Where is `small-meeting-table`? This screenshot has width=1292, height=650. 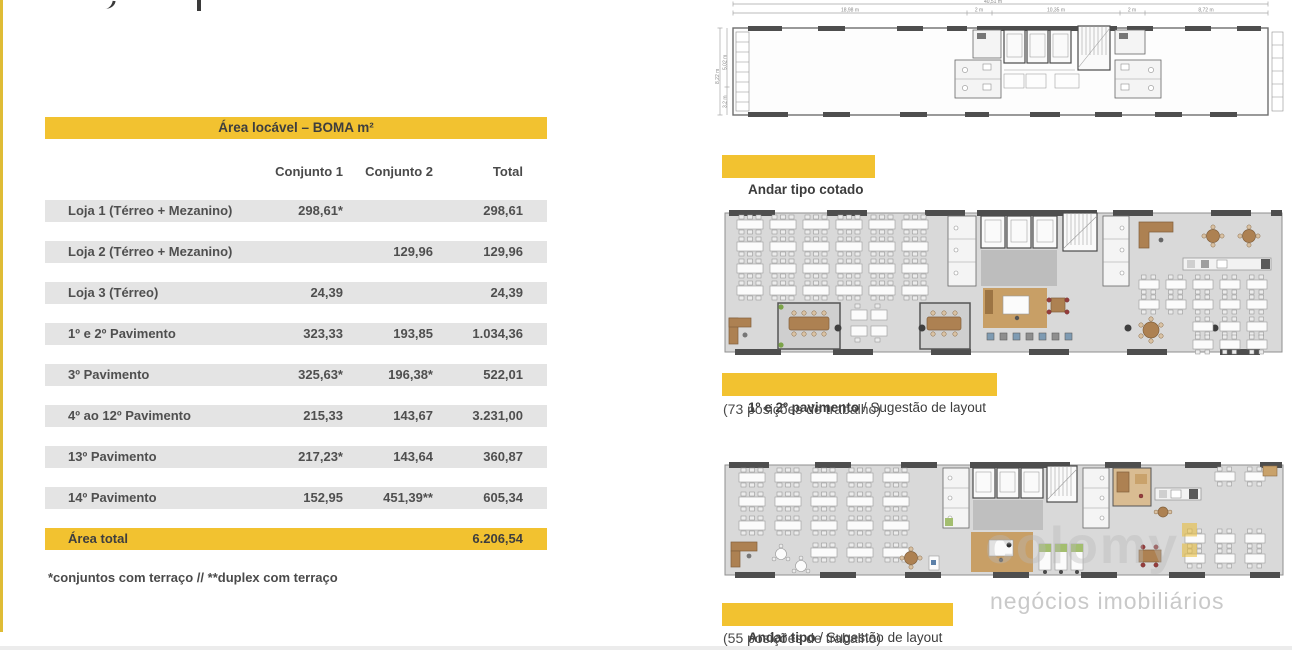
small-meeting-table is located at coordinates (1058, 306).